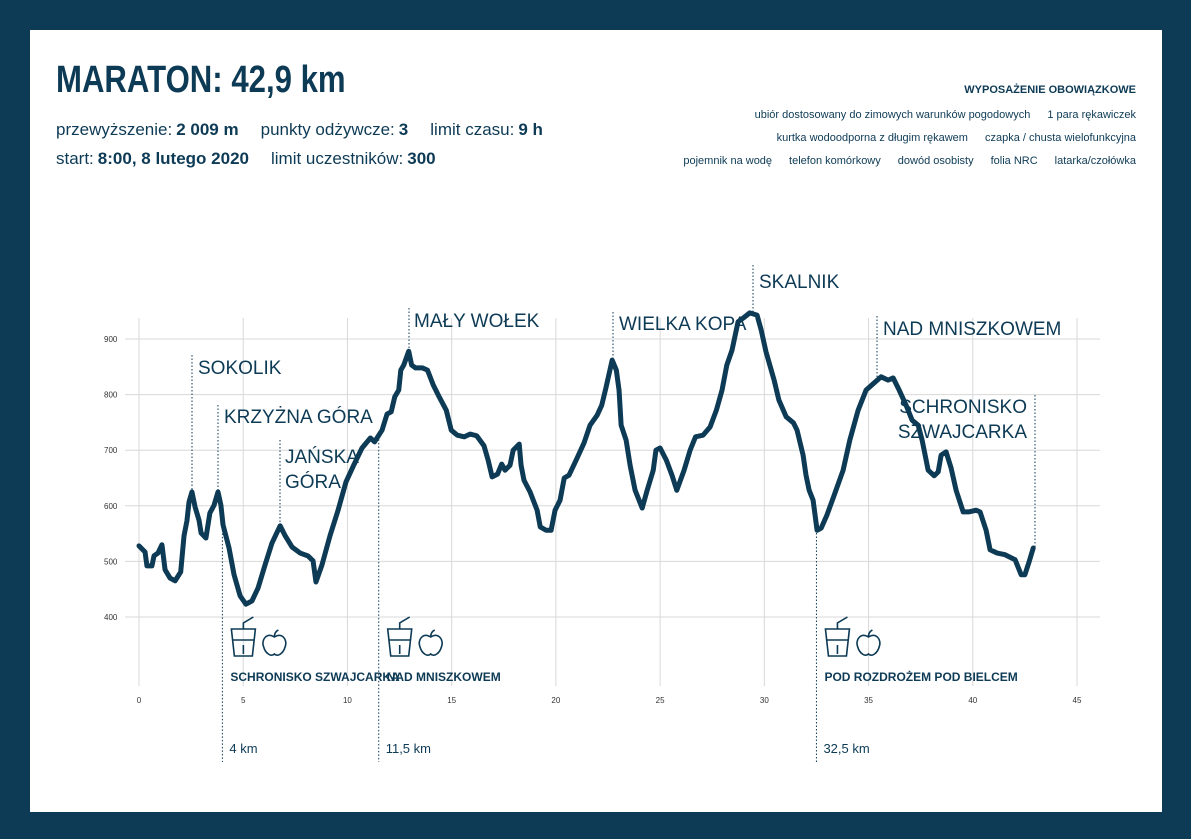 This screenshot has width=1191, height=839. Describe the element at coordinates (835, 161) in the screenshot. I see `equipment-item: telefon komórkowy` at that location.